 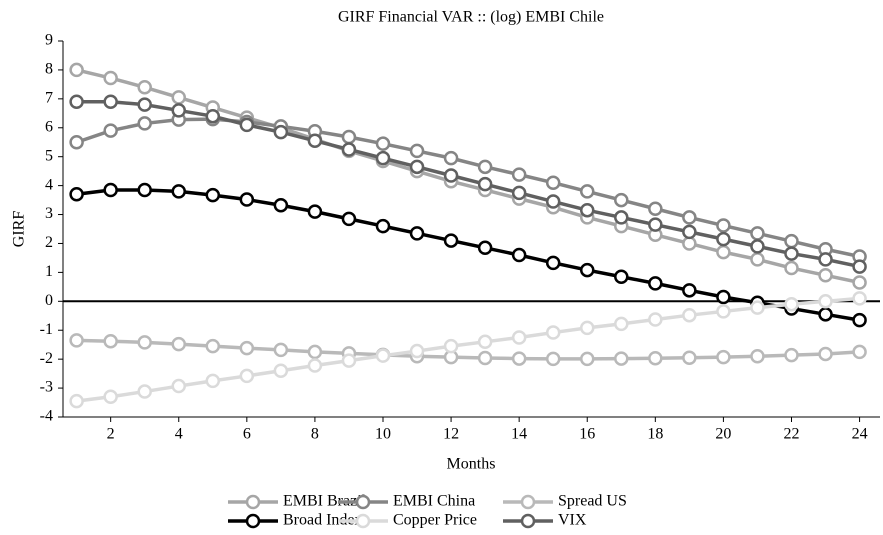 I want to click on legend-label: VIX, so click(x=572, y=520).